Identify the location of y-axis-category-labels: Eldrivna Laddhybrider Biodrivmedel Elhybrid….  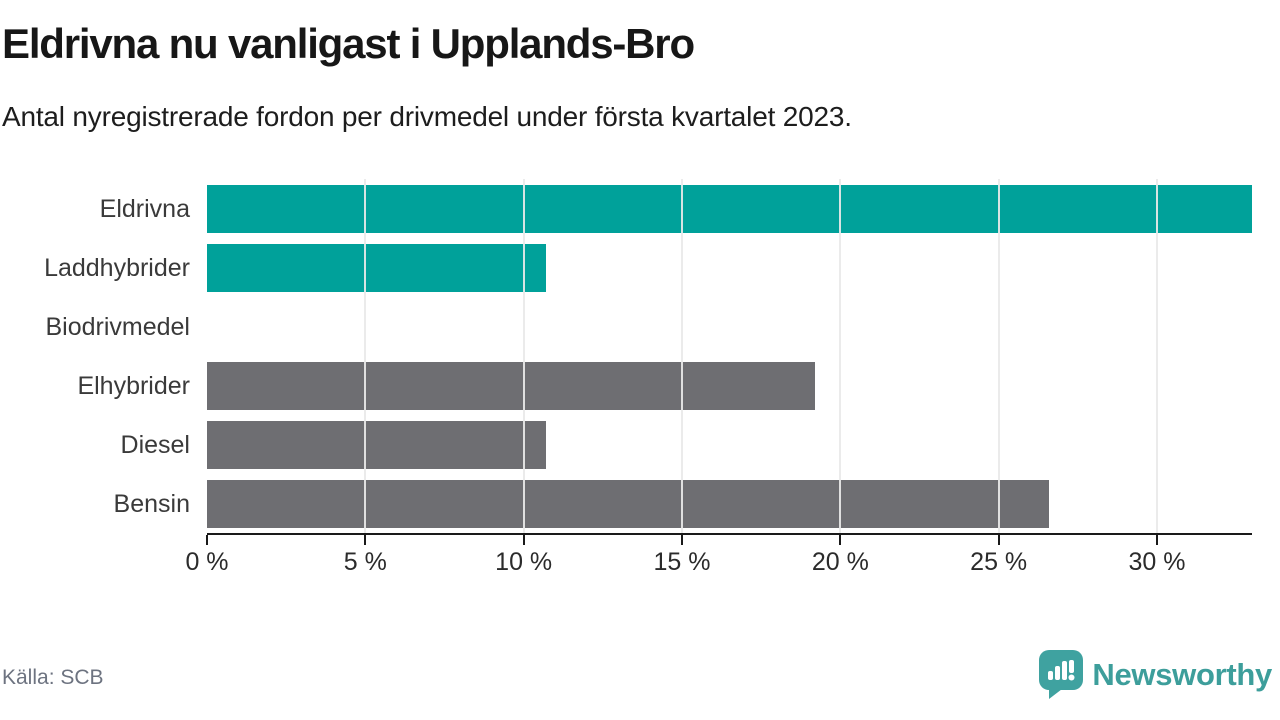
(95, 356).